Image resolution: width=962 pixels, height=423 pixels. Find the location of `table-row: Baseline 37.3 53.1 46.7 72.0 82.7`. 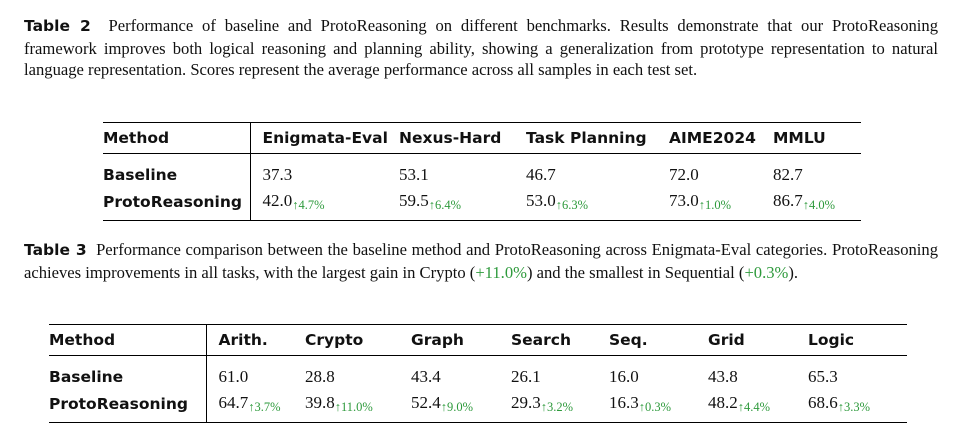

table-row: Baseline 37.3 53.1 46.7 72.0 82.7 is located at coordinates (482, 172).